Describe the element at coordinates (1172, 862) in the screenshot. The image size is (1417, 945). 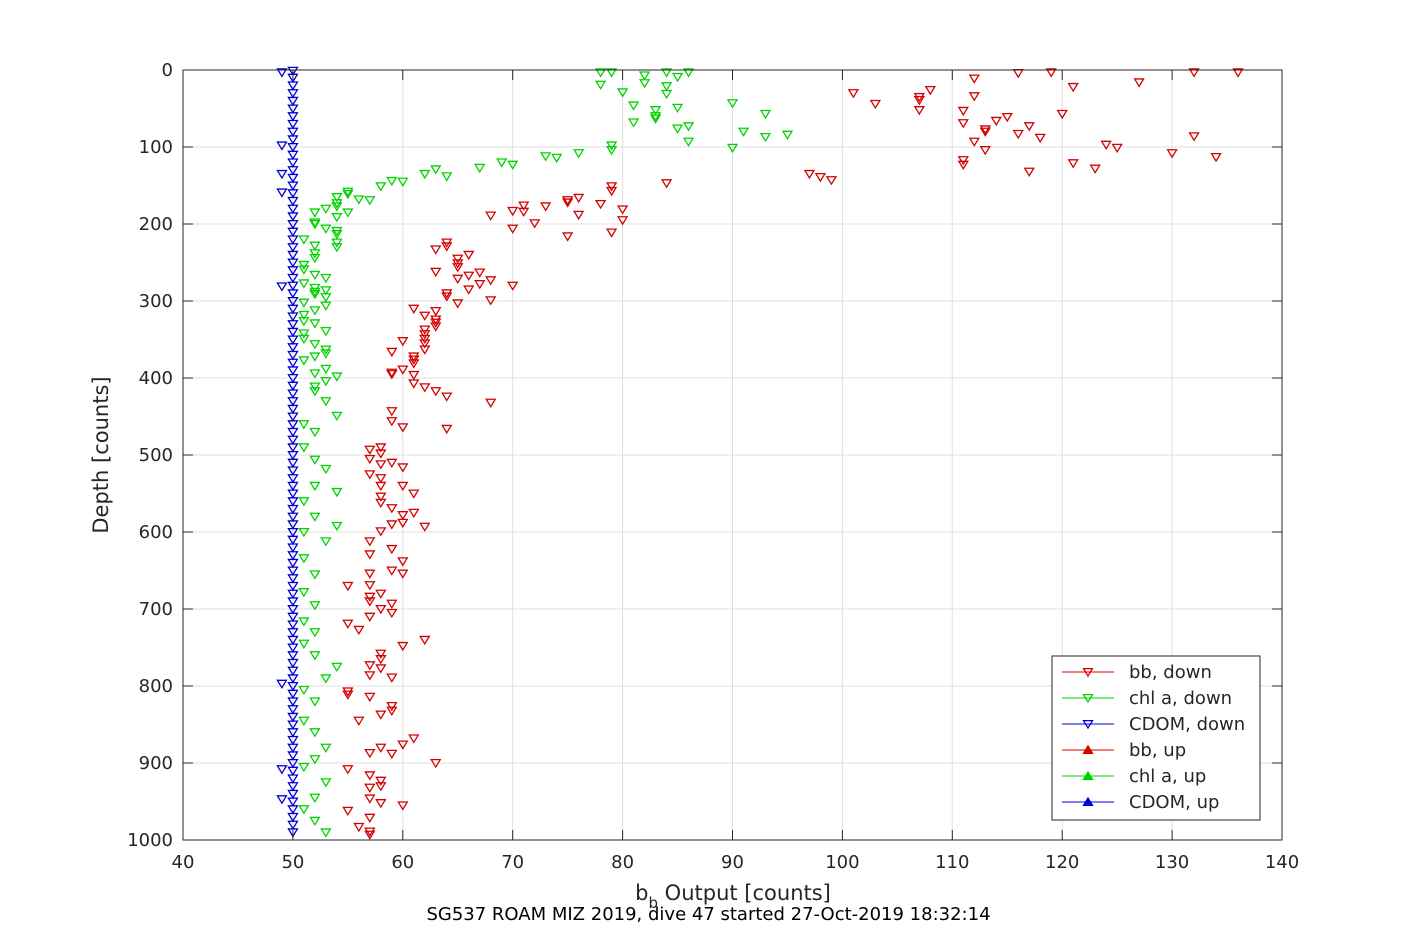
I see `x-tick-label: 130` at that location.